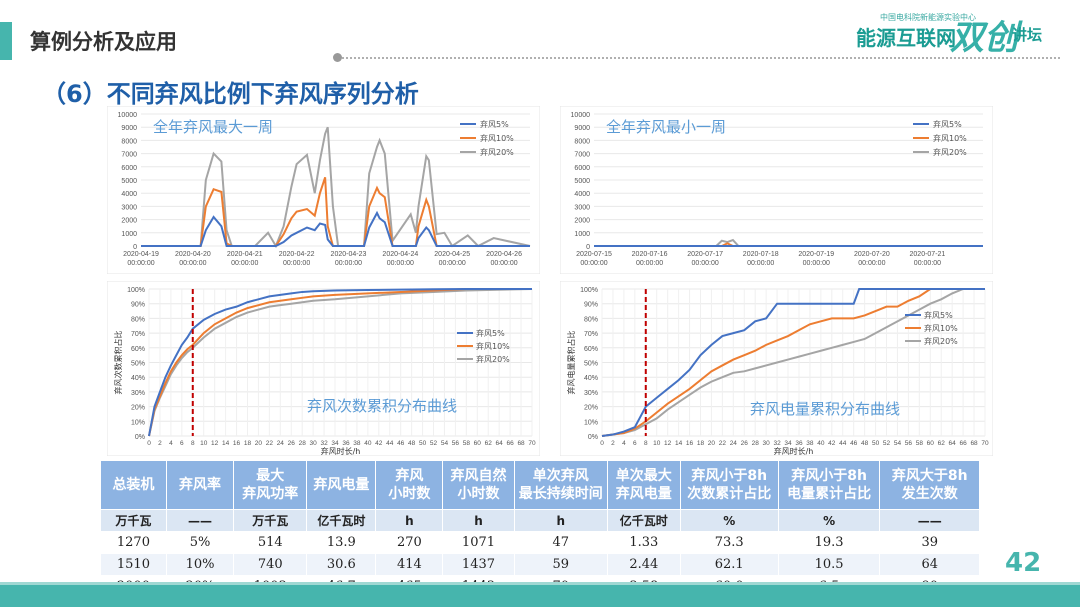  What do you see at coordinates (171, 443) in the screenshot?
I see `x-tick-label: 4` at bounding box center [171, 443].